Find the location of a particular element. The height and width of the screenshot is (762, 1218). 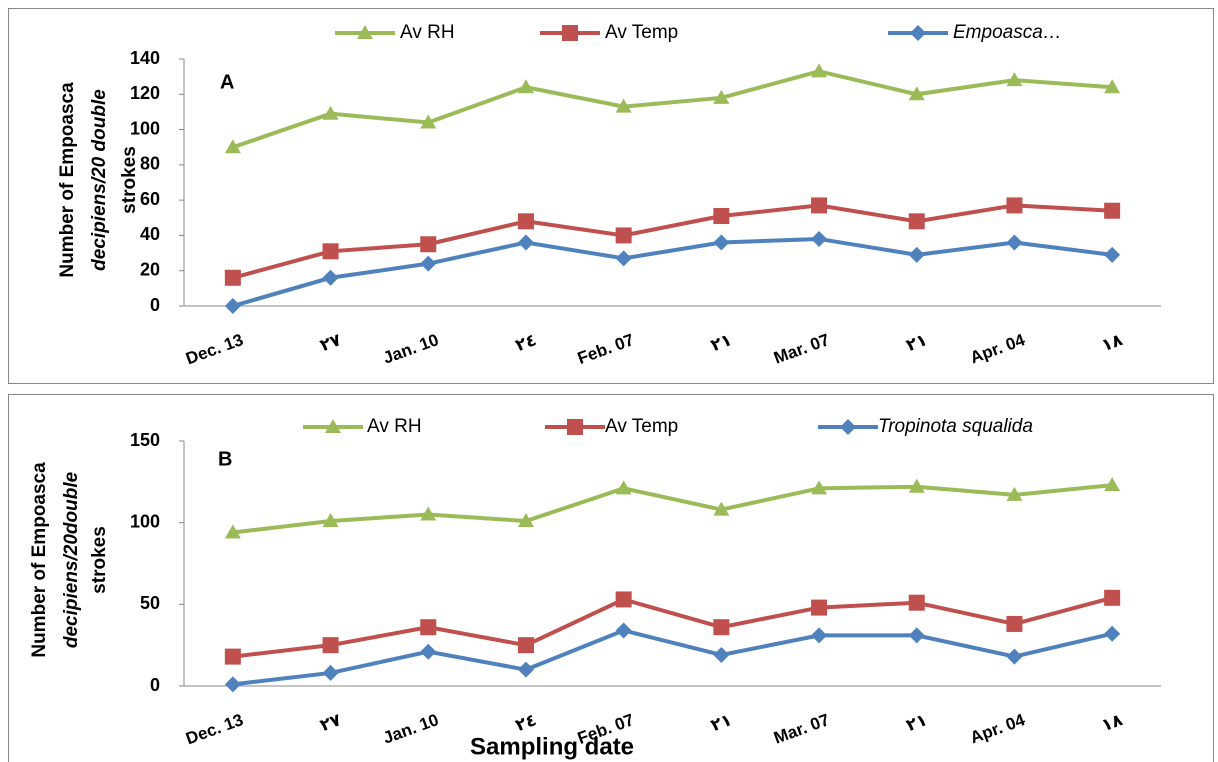

x-axis-label: Sampling date is located at coordinates (552, 746).